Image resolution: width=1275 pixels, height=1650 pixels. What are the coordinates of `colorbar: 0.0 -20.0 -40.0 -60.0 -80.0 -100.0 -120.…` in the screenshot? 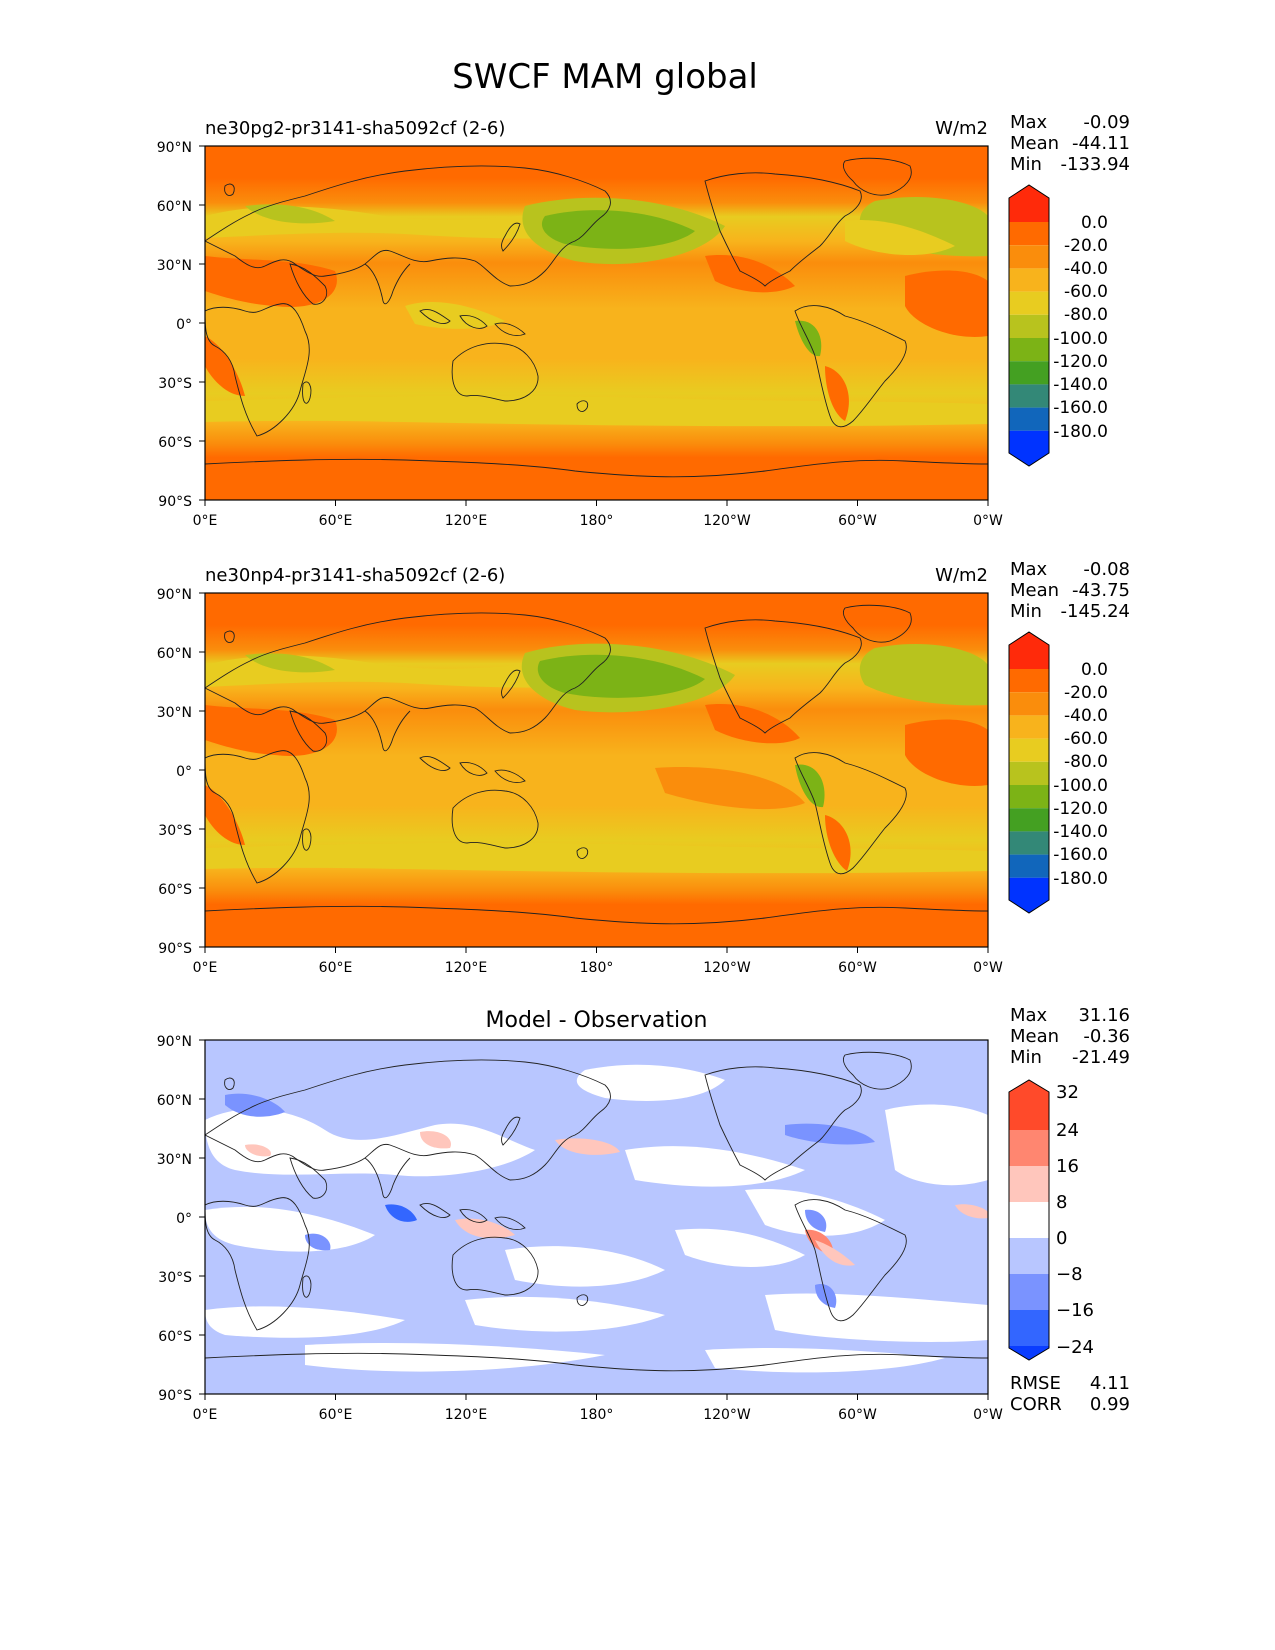 It's located at (1058, 325).